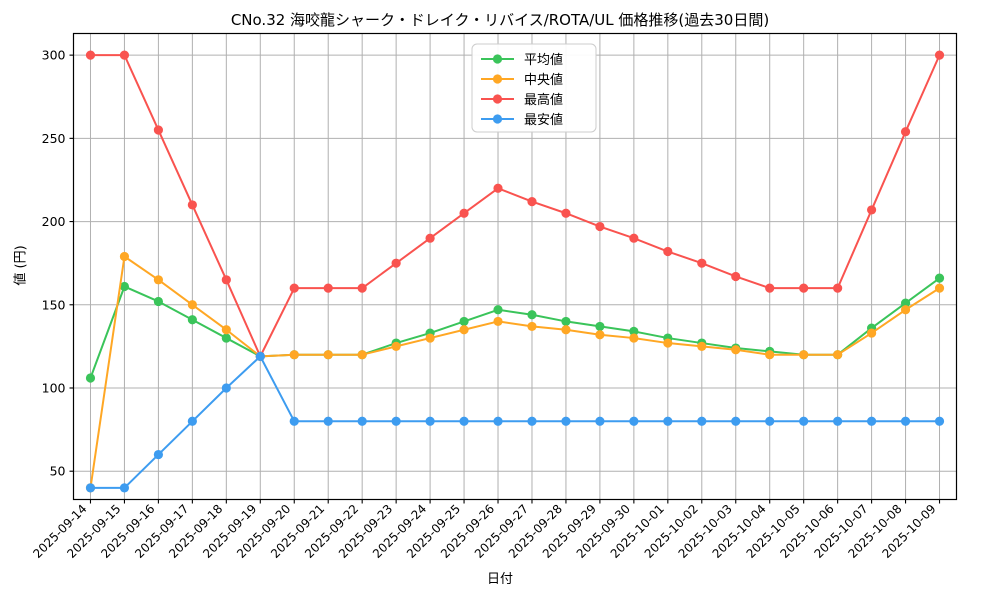 Image resolution: width=1000 pixels, height=600 pixels. I want to click on series-line, so click(515, 328).